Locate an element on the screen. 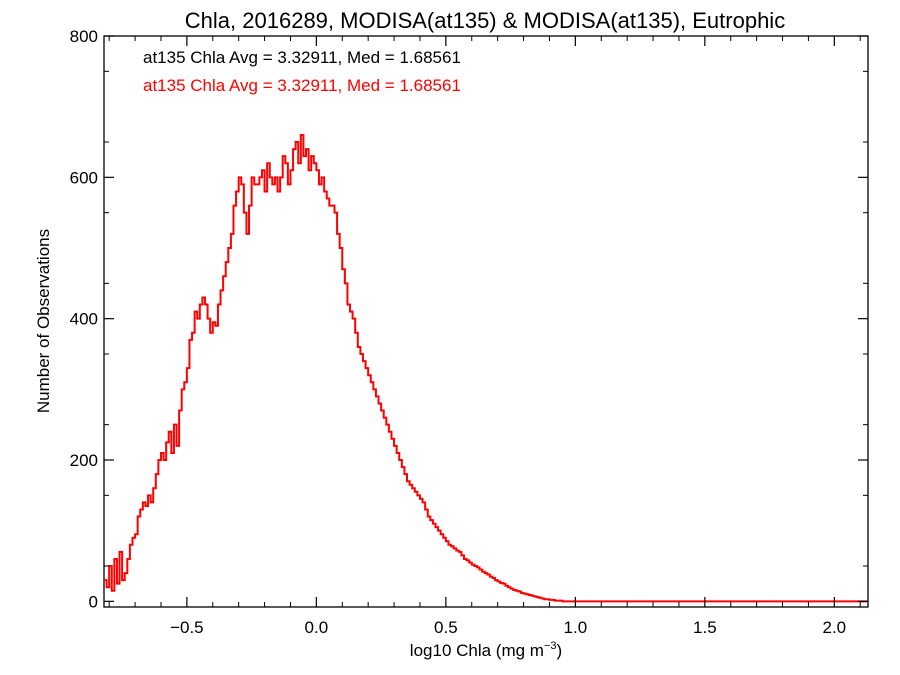 This screenshot has width=900, height=675. y-axis-label: Number of Observations is located at coordinates (43, 321).